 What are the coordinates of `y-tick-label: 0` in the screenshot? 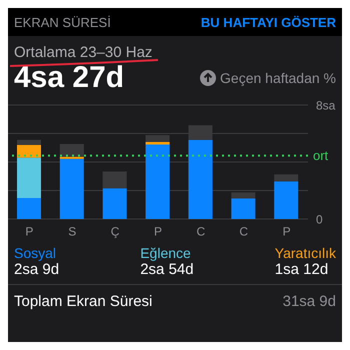 It's located at (319, 219).